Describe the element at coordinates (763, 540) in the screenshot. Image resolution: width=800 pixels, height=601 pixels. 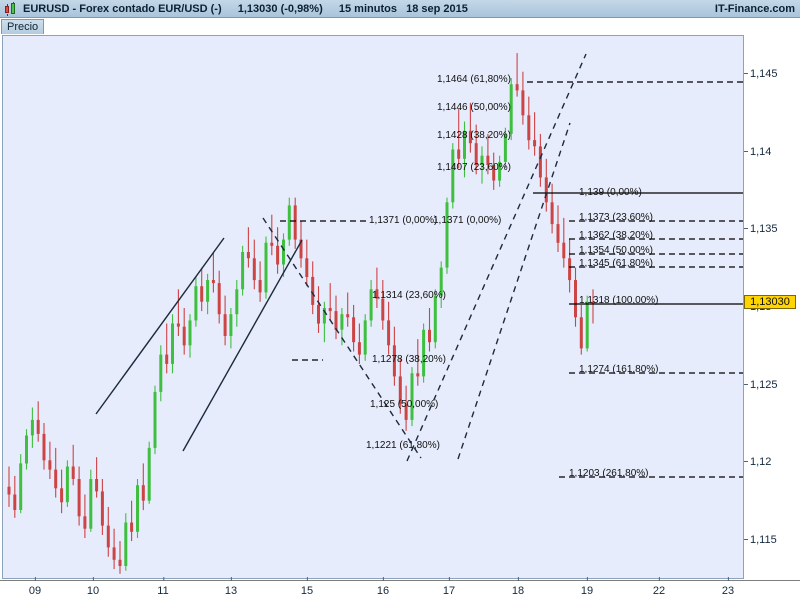
I see `price-axis-tick-label: 1,115` at that location.